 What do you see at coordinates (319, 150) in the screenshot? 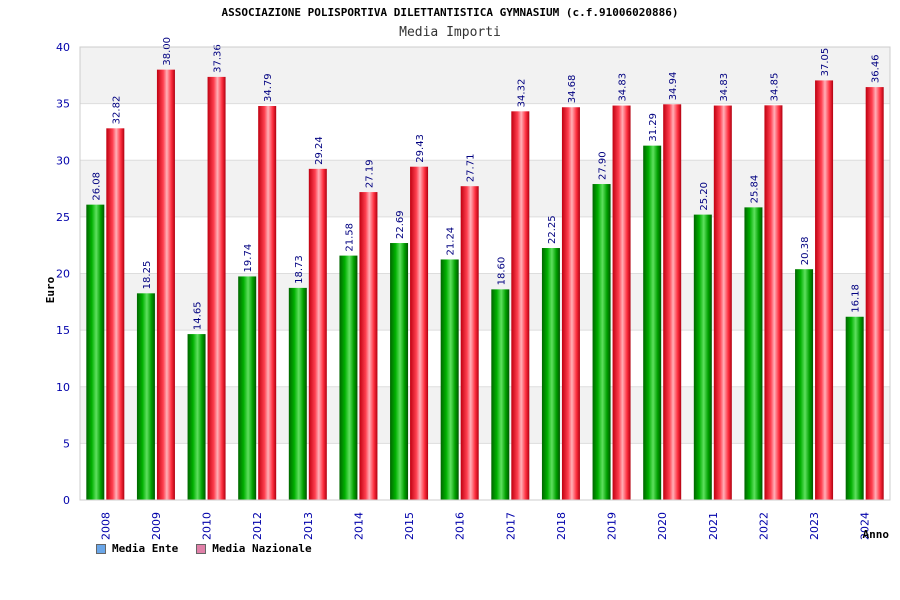
I see `bar-value-label: 29.24` at bounding box center [319, 150].